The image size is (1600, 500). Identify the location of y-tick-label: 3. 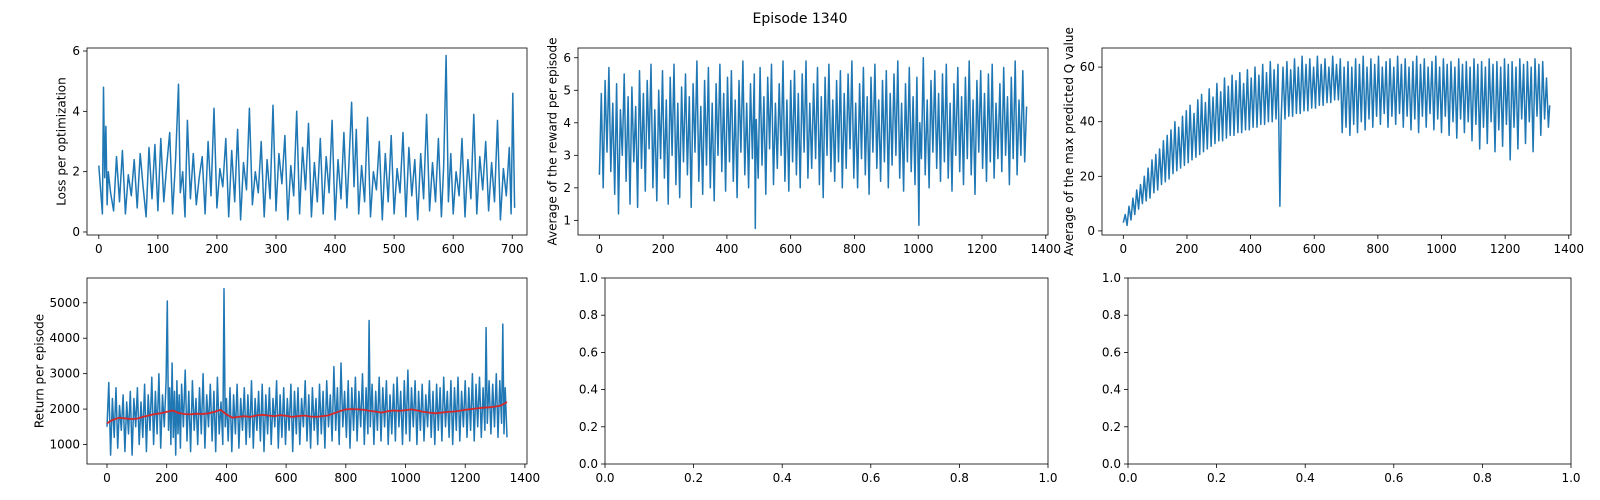
(567, 155).